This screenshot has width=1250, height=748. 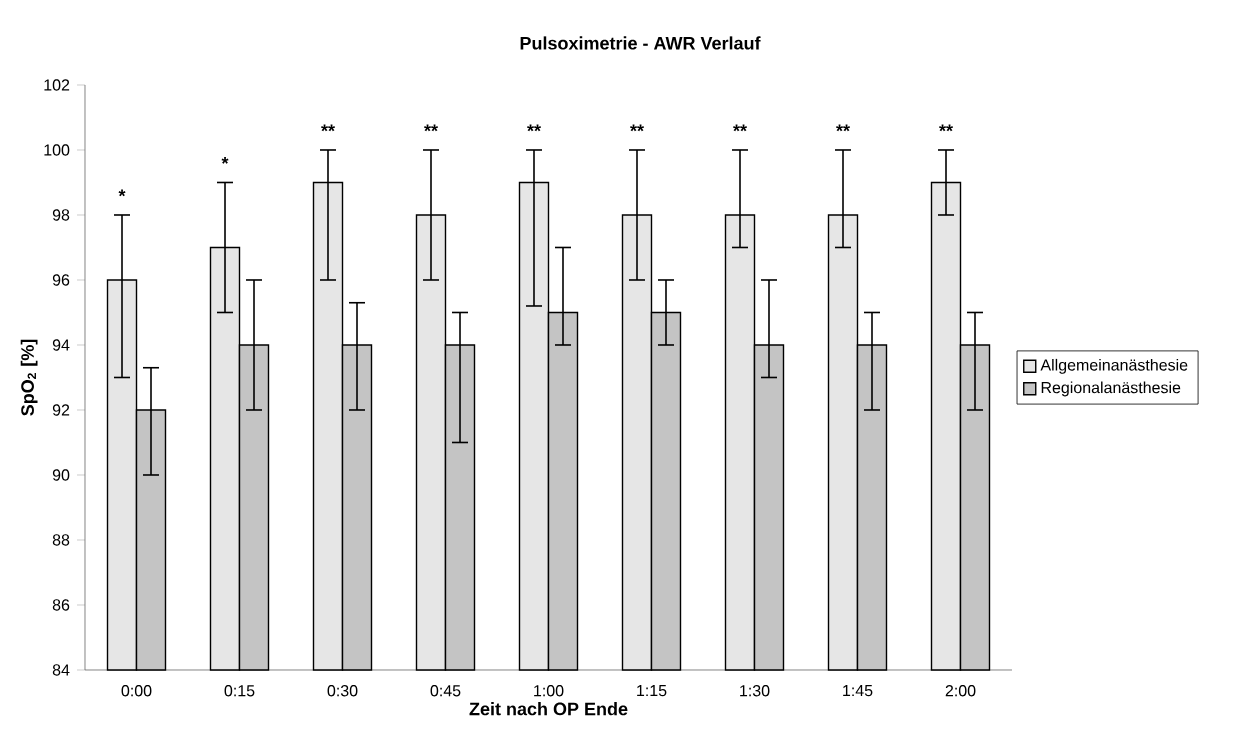 I want to click on x-tick-label: 0:15, so click(x=239, y=691).